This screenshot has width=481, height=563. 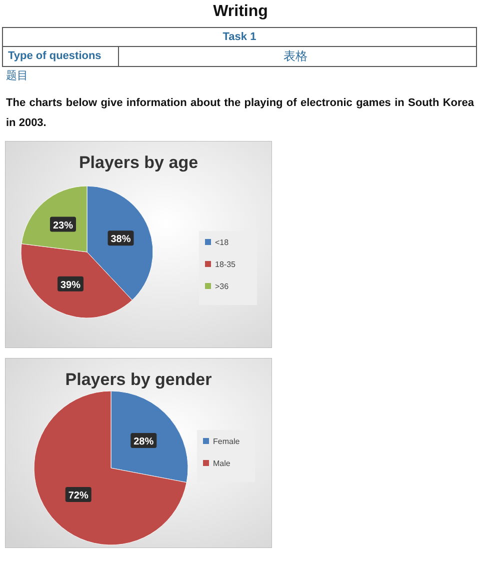 What do you see at coordinates (110, 468) in the screenshot?
I see `pie-slice` at bounding box center [110, 468].